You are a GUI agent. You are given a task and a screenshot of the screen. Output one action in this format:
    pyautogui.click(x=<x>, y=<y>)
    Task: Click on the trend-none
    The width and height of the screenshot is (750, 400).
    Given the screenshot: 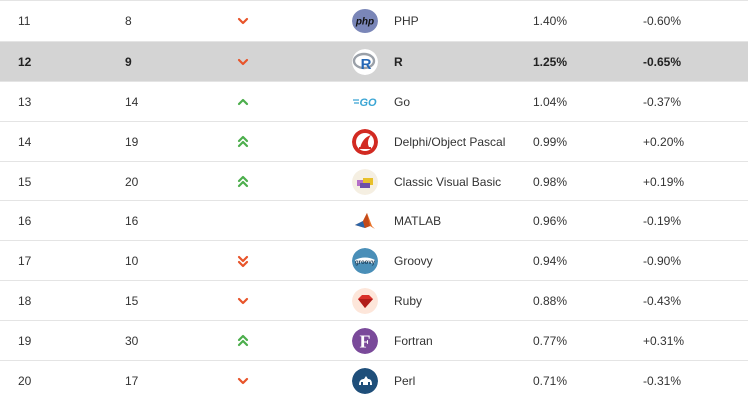 What is the action you would take?
    pyautogui.click(x=243, y=220)
    